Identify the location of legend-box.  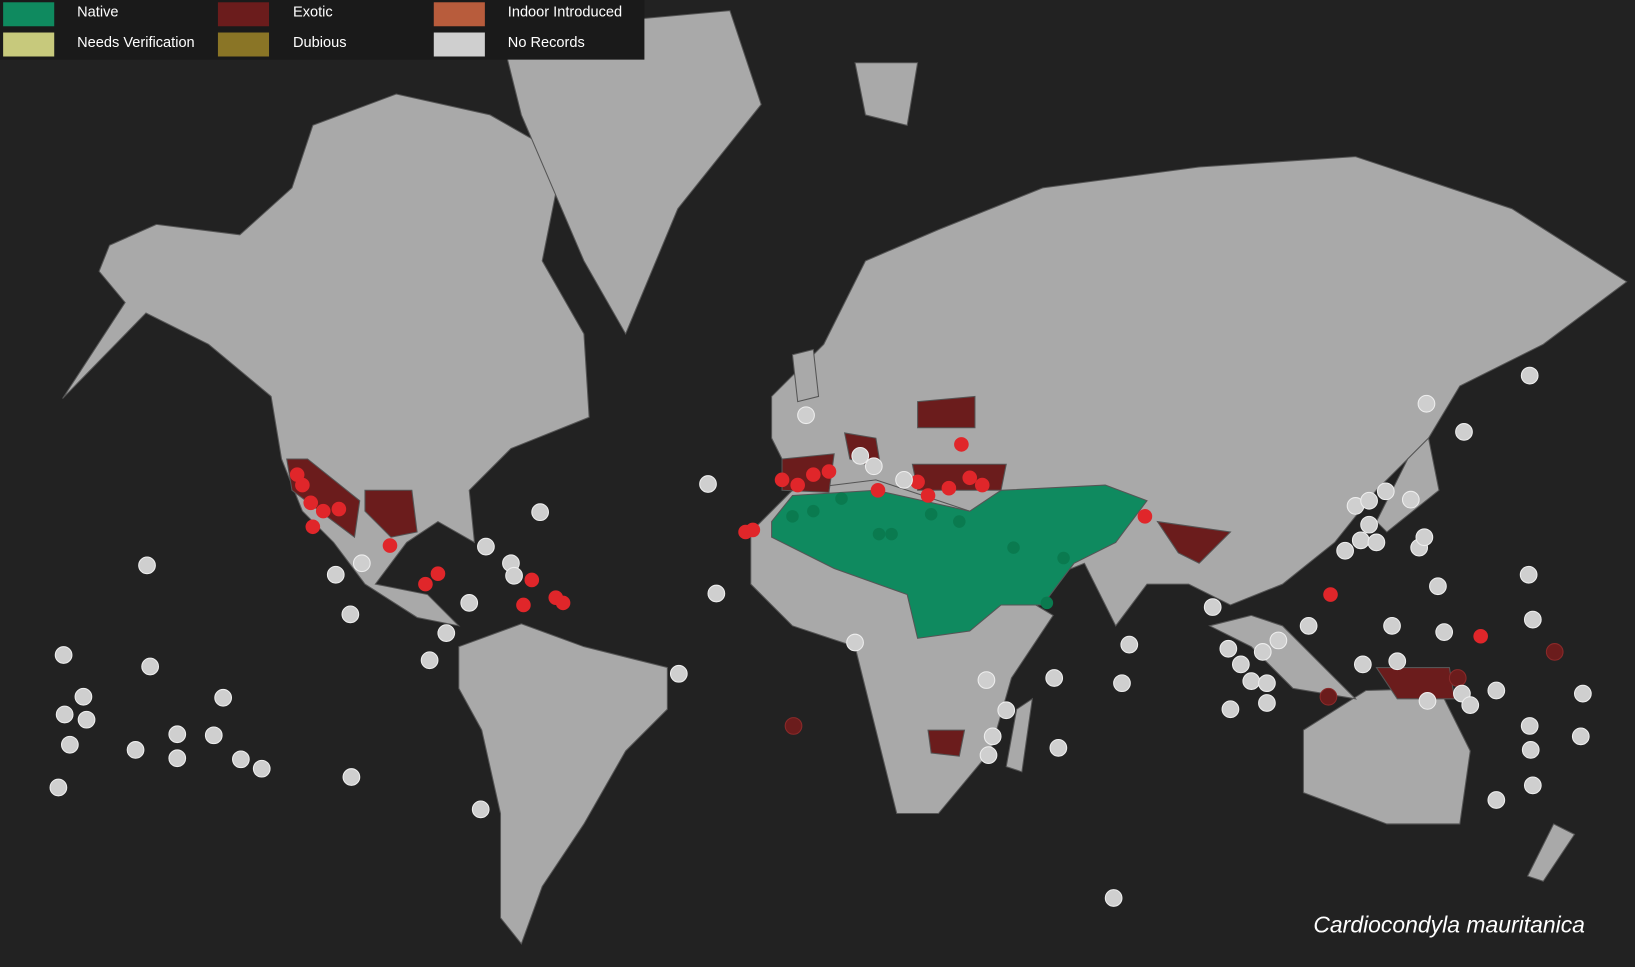
(322, 30).